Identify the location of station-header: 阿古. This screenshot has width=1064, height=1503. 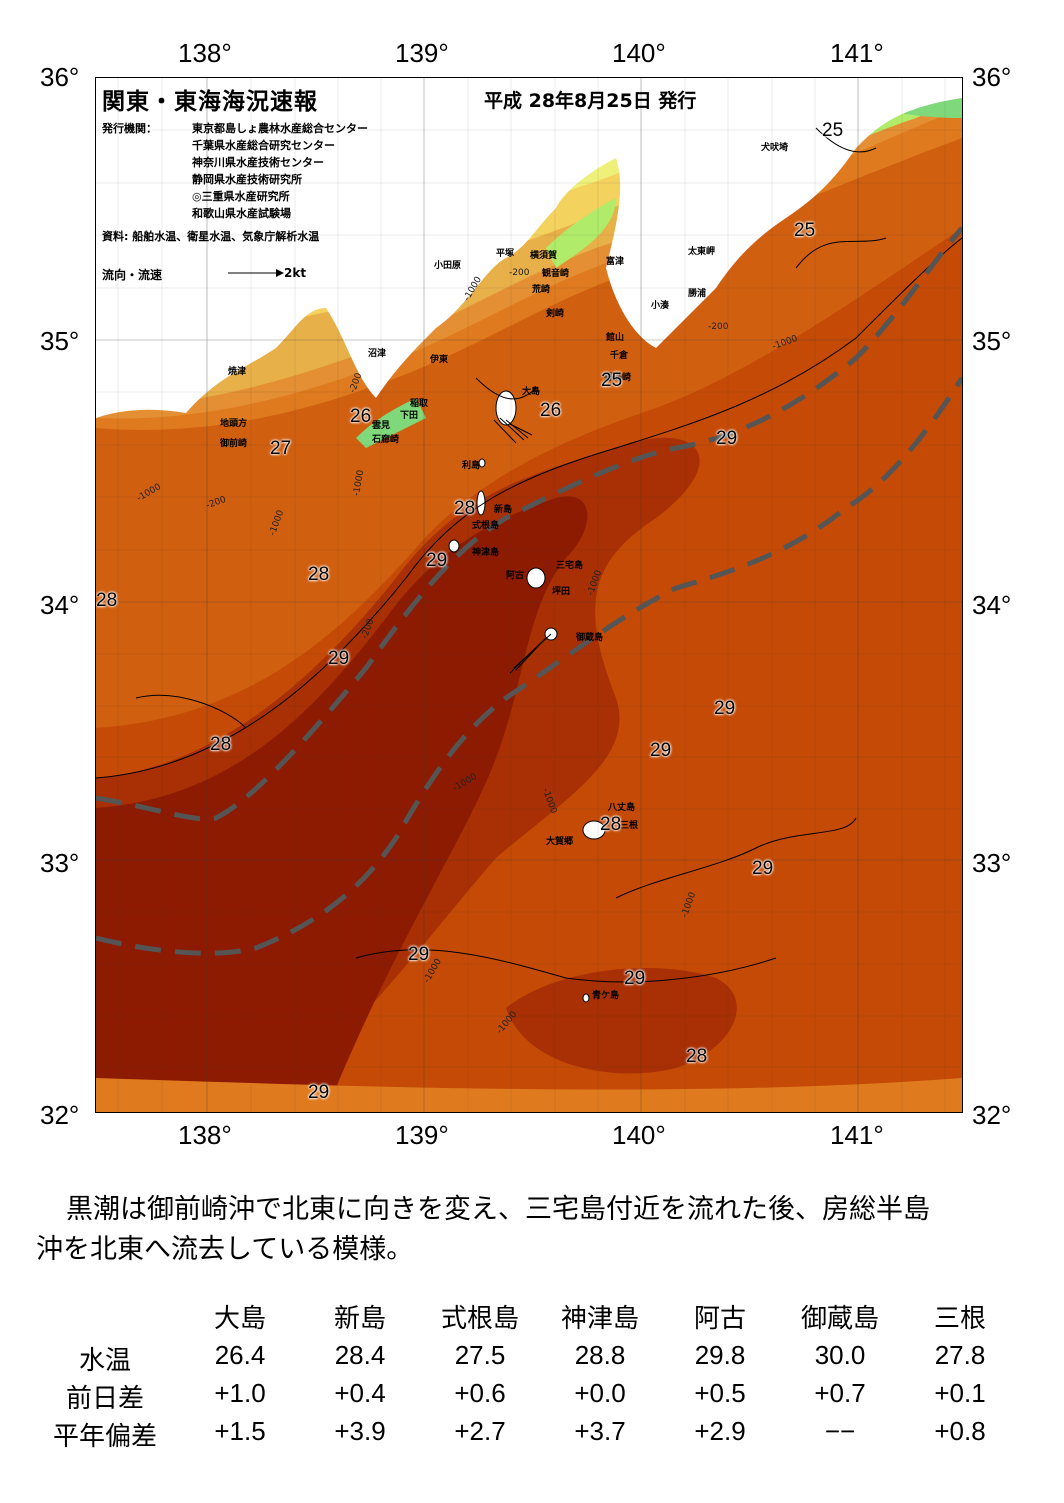
(719, 1319).